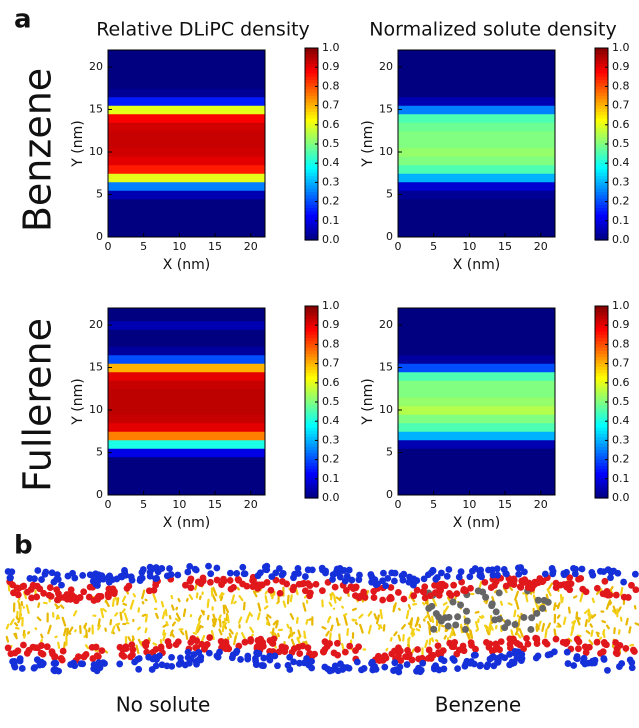 This screenshot has height=728, width=639. What do you see at coordinates (621, 459) in the screenshot?
I see `colorbar-tick-label: 0.2` at bounding box center [621, 459].